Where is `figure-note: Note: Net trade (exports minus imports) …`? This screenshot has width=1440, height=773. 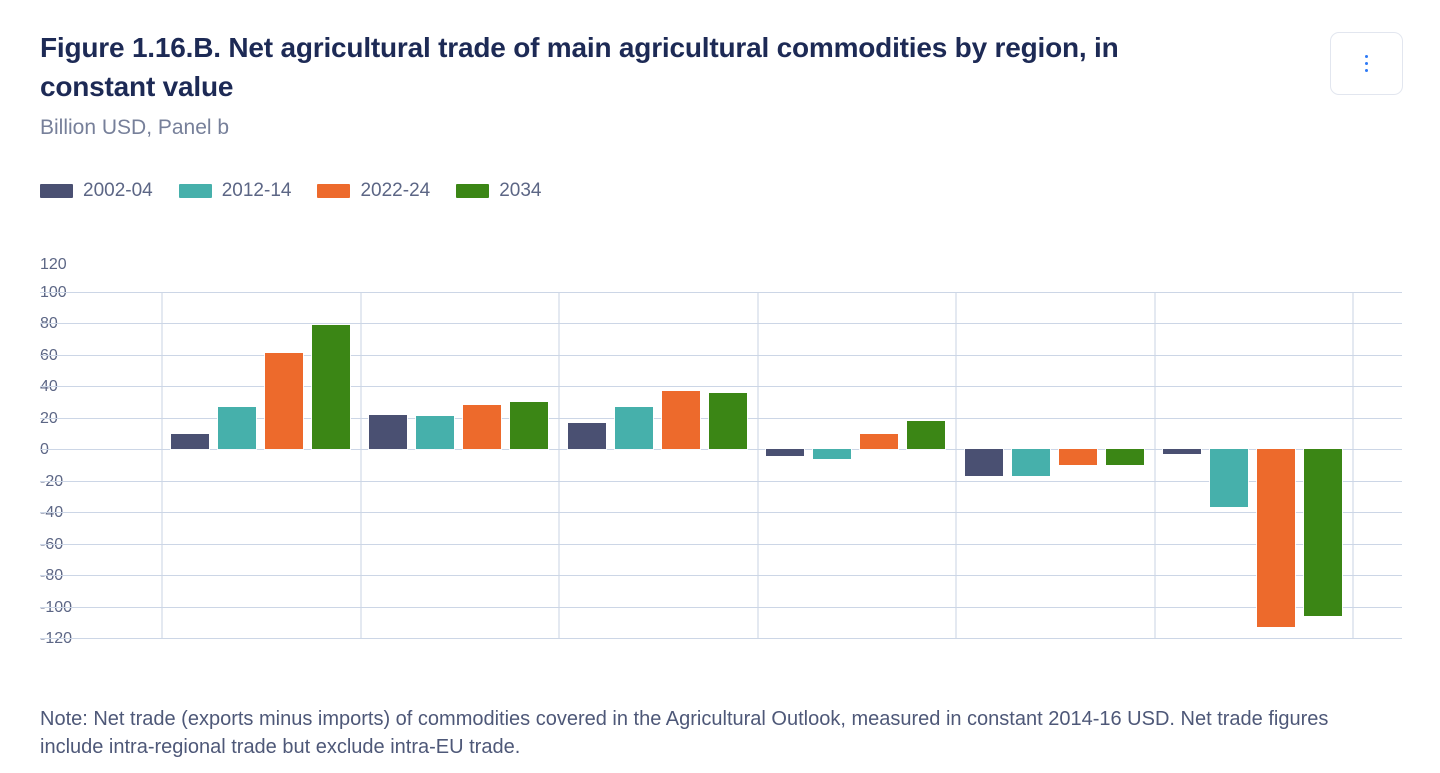 figure-note: Note: Net trade (exports minus imports) … is located at coordinates (684, 733).